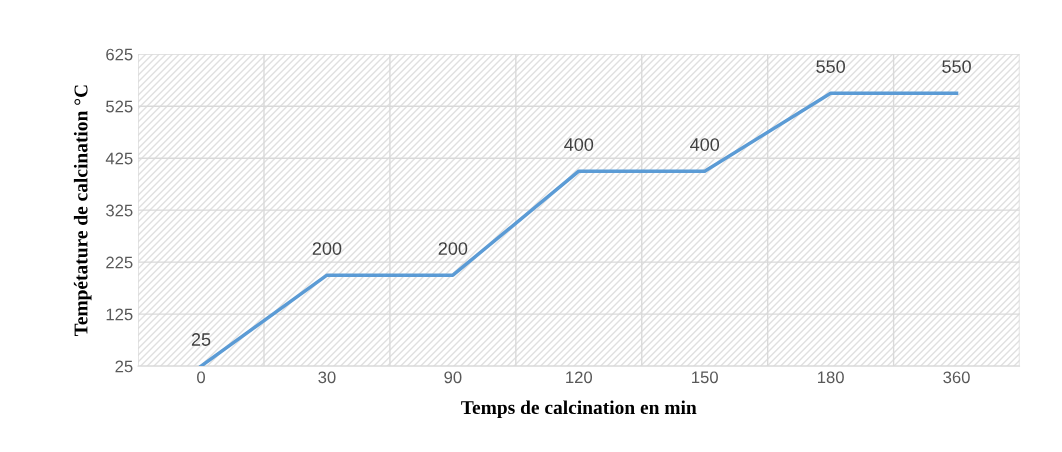 This screenshot has width=1062, height=452. I want to click on y-axis-title: Tempétature de calcination °C, so click(82, 211).